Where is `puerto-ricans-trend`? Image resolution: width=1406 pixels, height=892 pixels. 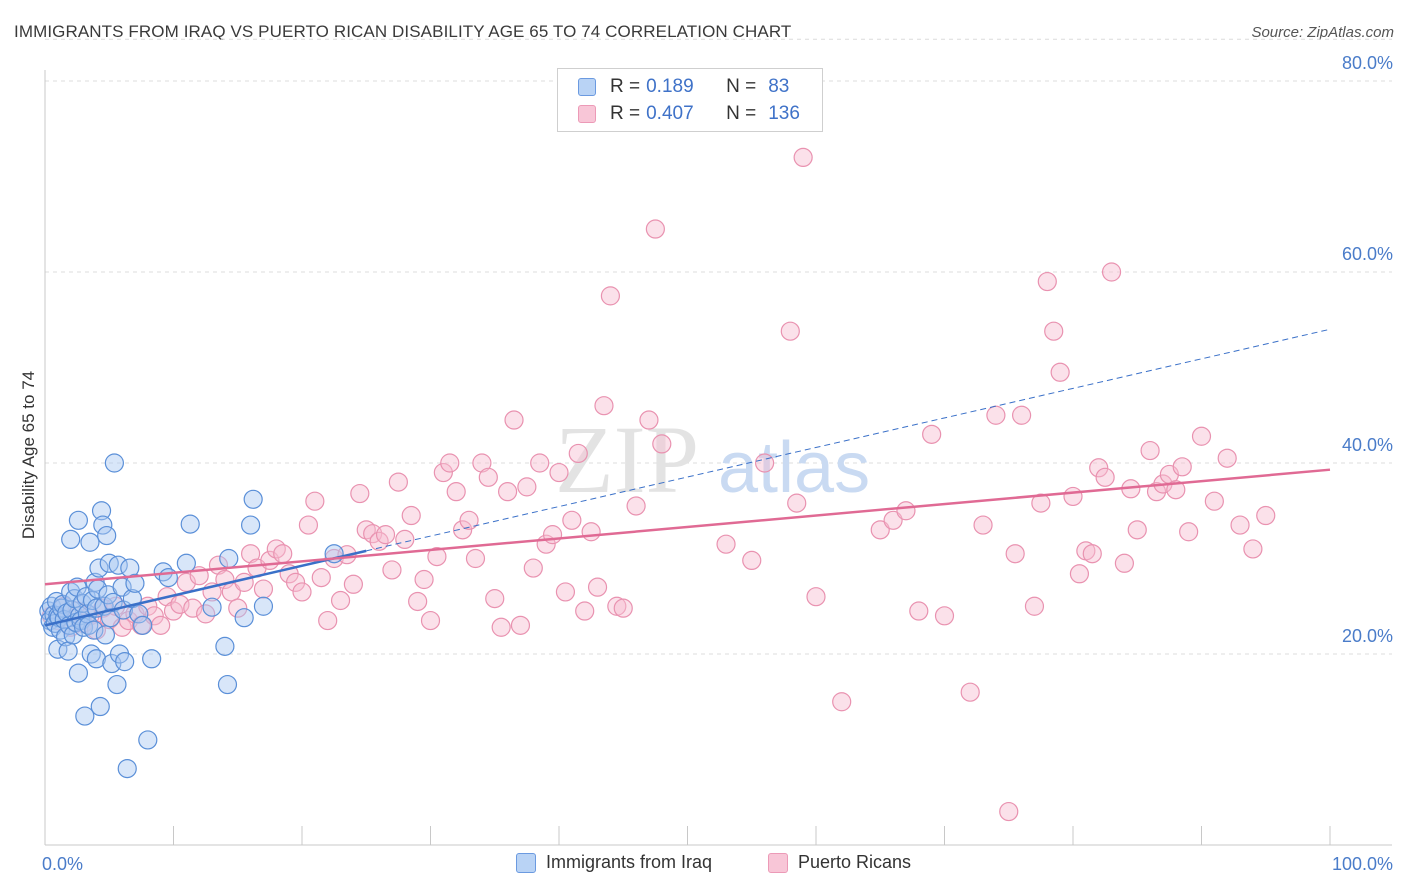
puerto-ricans-trend is located at coordinates (687, 527).